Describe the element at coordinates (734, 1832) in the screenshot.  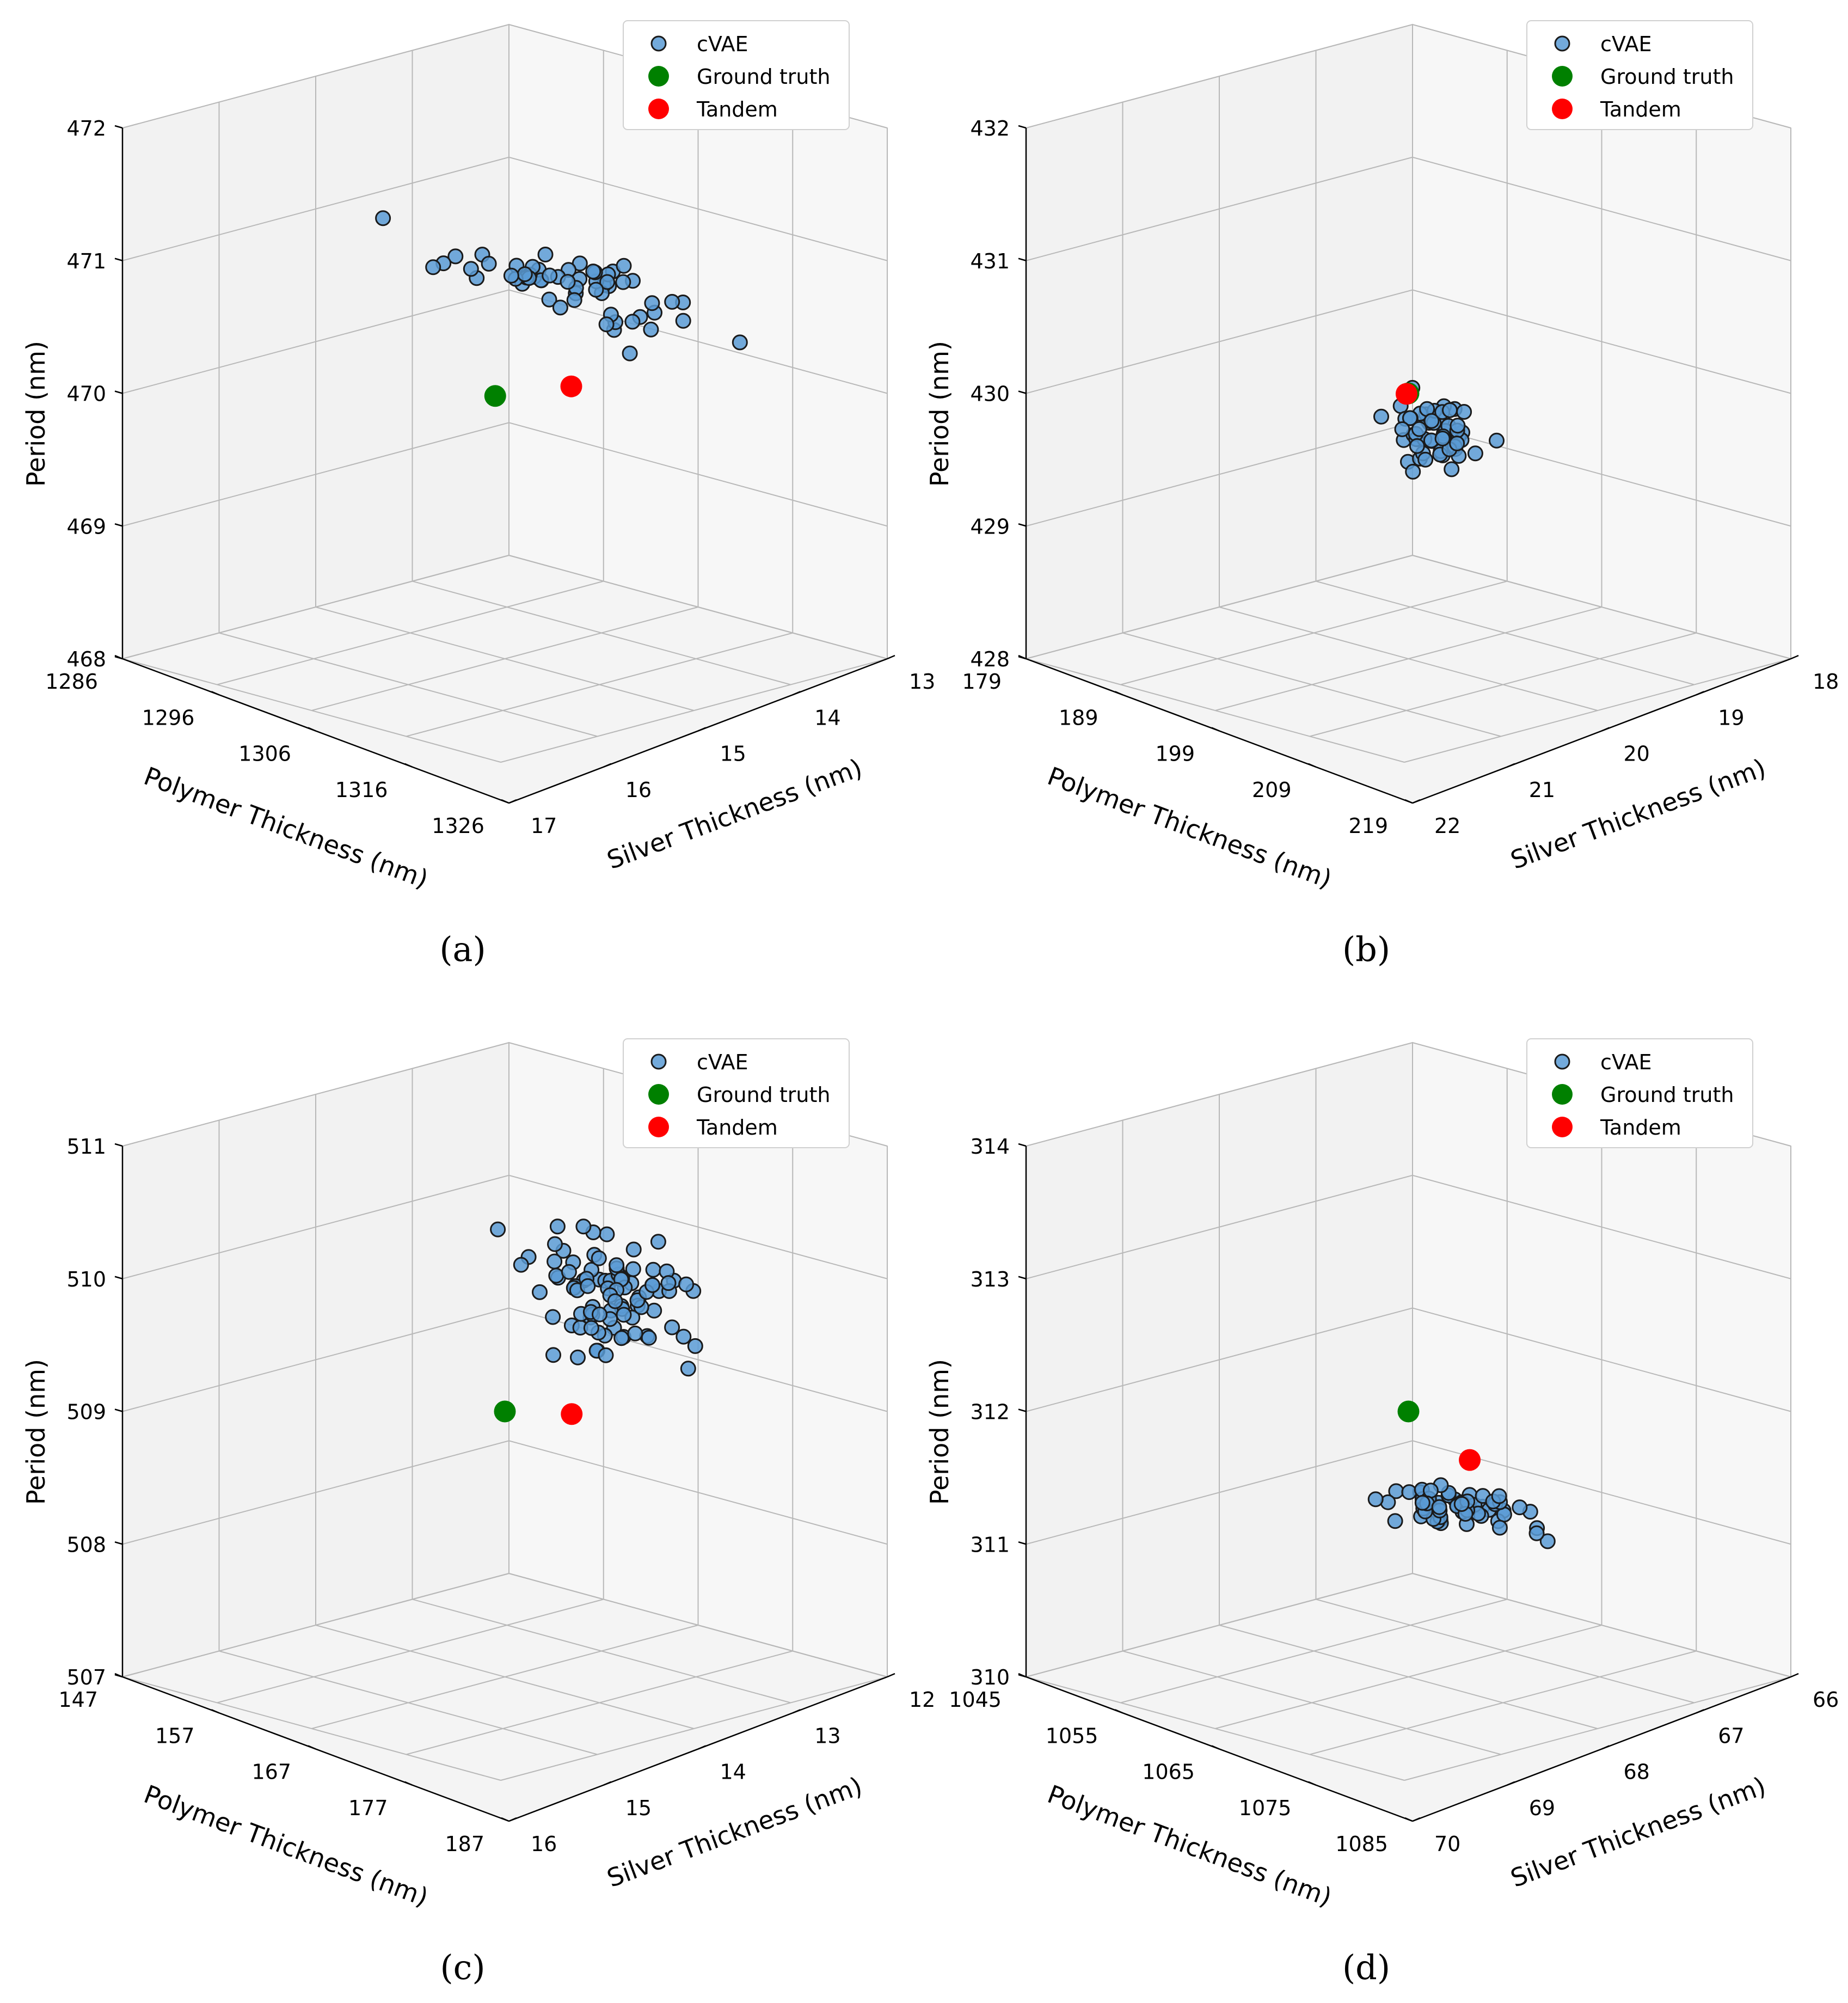
I see `y-axis-label: Silver Thickness (nm)` at that location.